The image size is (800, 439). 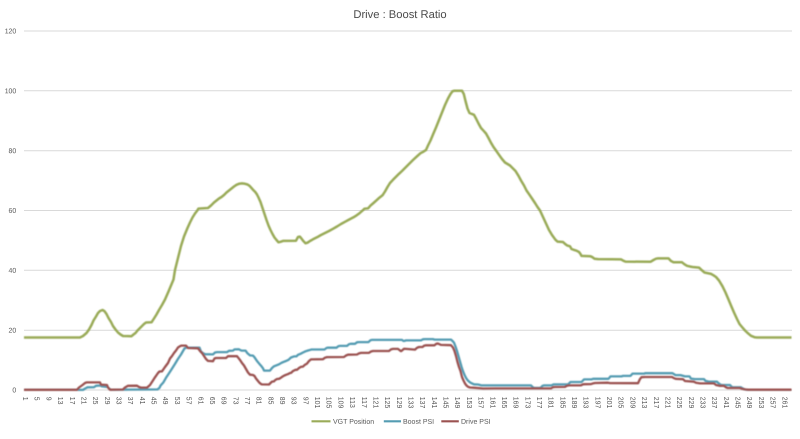 What do you see at coordinates (14, 390) in the screenshot?
I see `svg-text: 0` at bounding box center [14, 390].